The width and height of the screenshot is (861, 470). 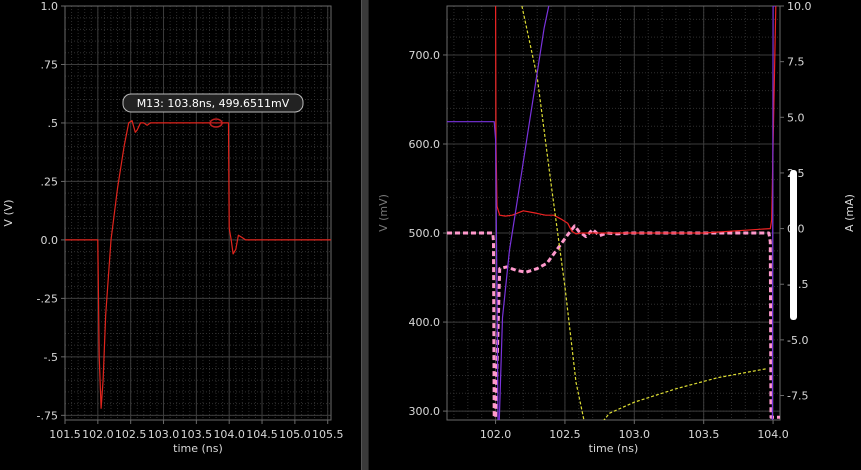 I want to click on y2-tick-label: -5.0, so click(x=797, y=340).